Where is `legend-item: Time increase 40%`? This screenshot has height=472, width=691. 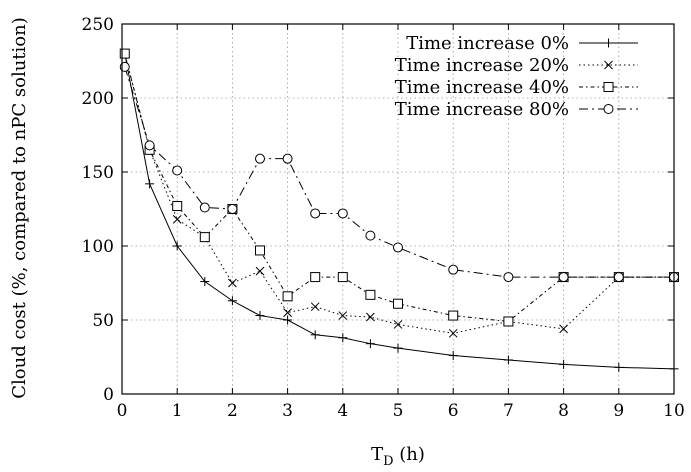 legend-item: Time increase 40% is located at coordinates (516, 87).